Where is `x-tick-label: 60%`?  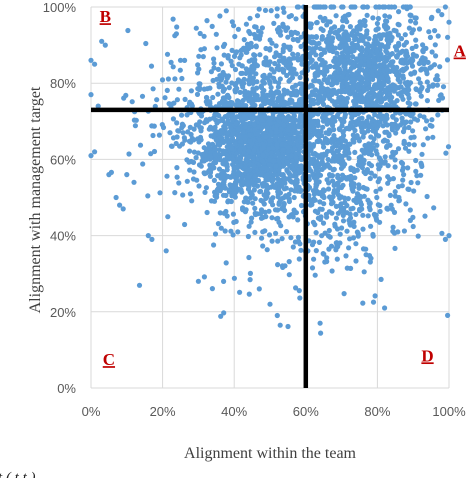
x-tick-label: 60% is located at coordinates (306, 411).